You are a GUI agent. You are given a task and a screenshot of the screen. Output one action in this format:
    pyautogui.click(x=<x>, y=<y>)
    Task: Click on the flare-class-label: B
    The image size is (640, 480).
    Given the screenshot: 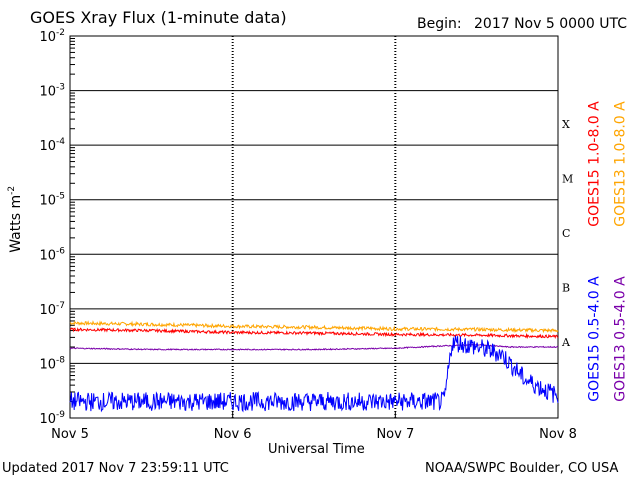 What is the action you would take?
    pyautogui.click(x=566, y=288)
    